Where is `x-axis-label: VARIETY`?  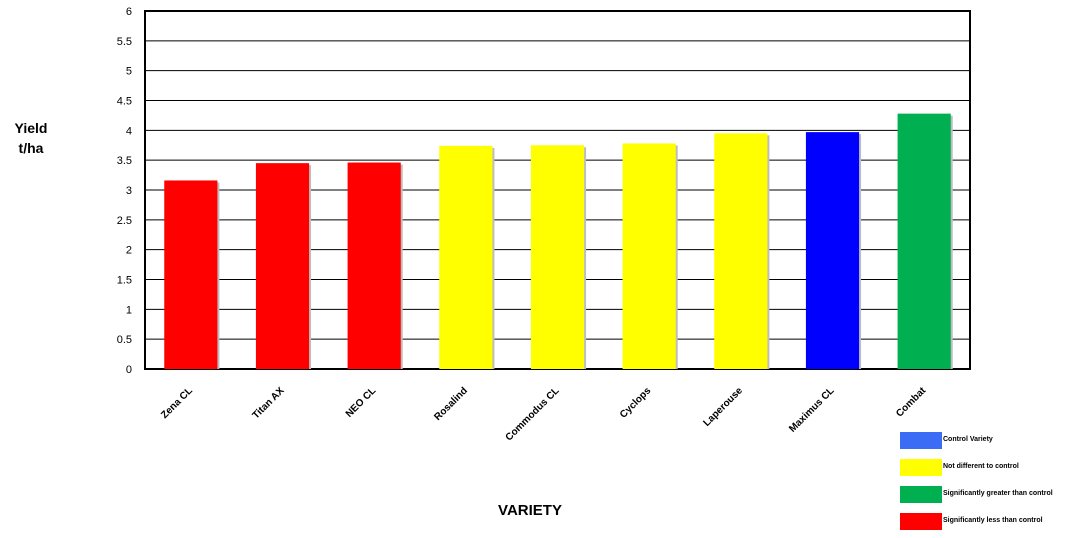 x-axis-label: VARIETY is located at coordinates (530, 510).